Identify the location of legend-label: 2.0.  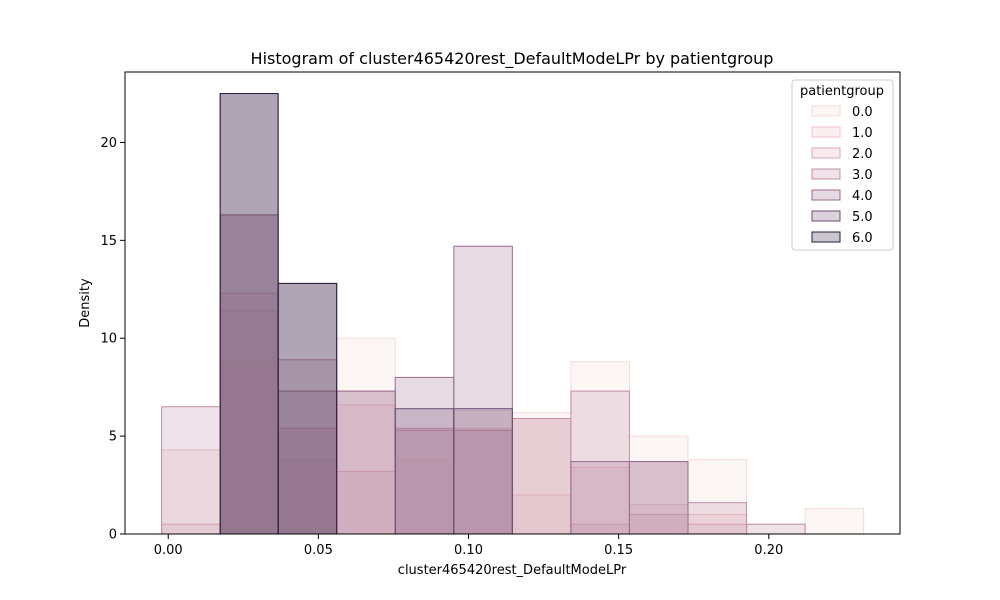
(862, 154).